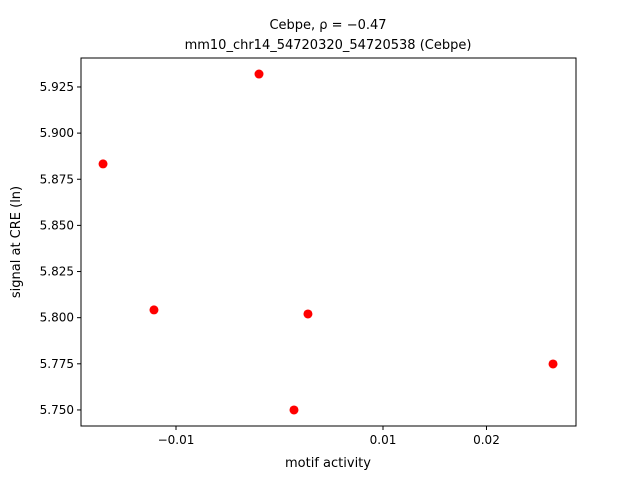  I want to click on chart-subtitle: mm10_chr14_54720320_54720538 (Cebpe), so click(328, 45).